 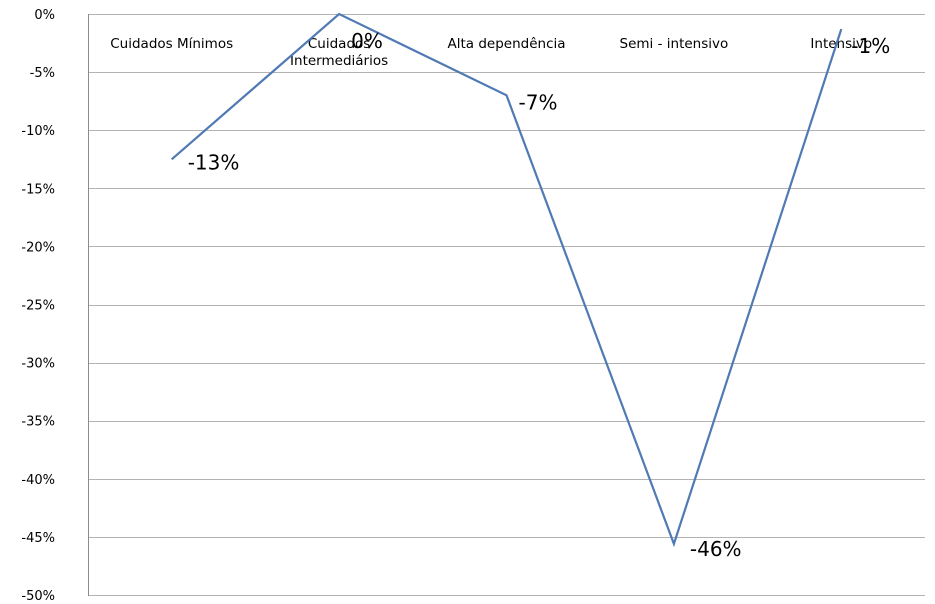 I want to click on data-label: 0%, so click(x=367, y=41).